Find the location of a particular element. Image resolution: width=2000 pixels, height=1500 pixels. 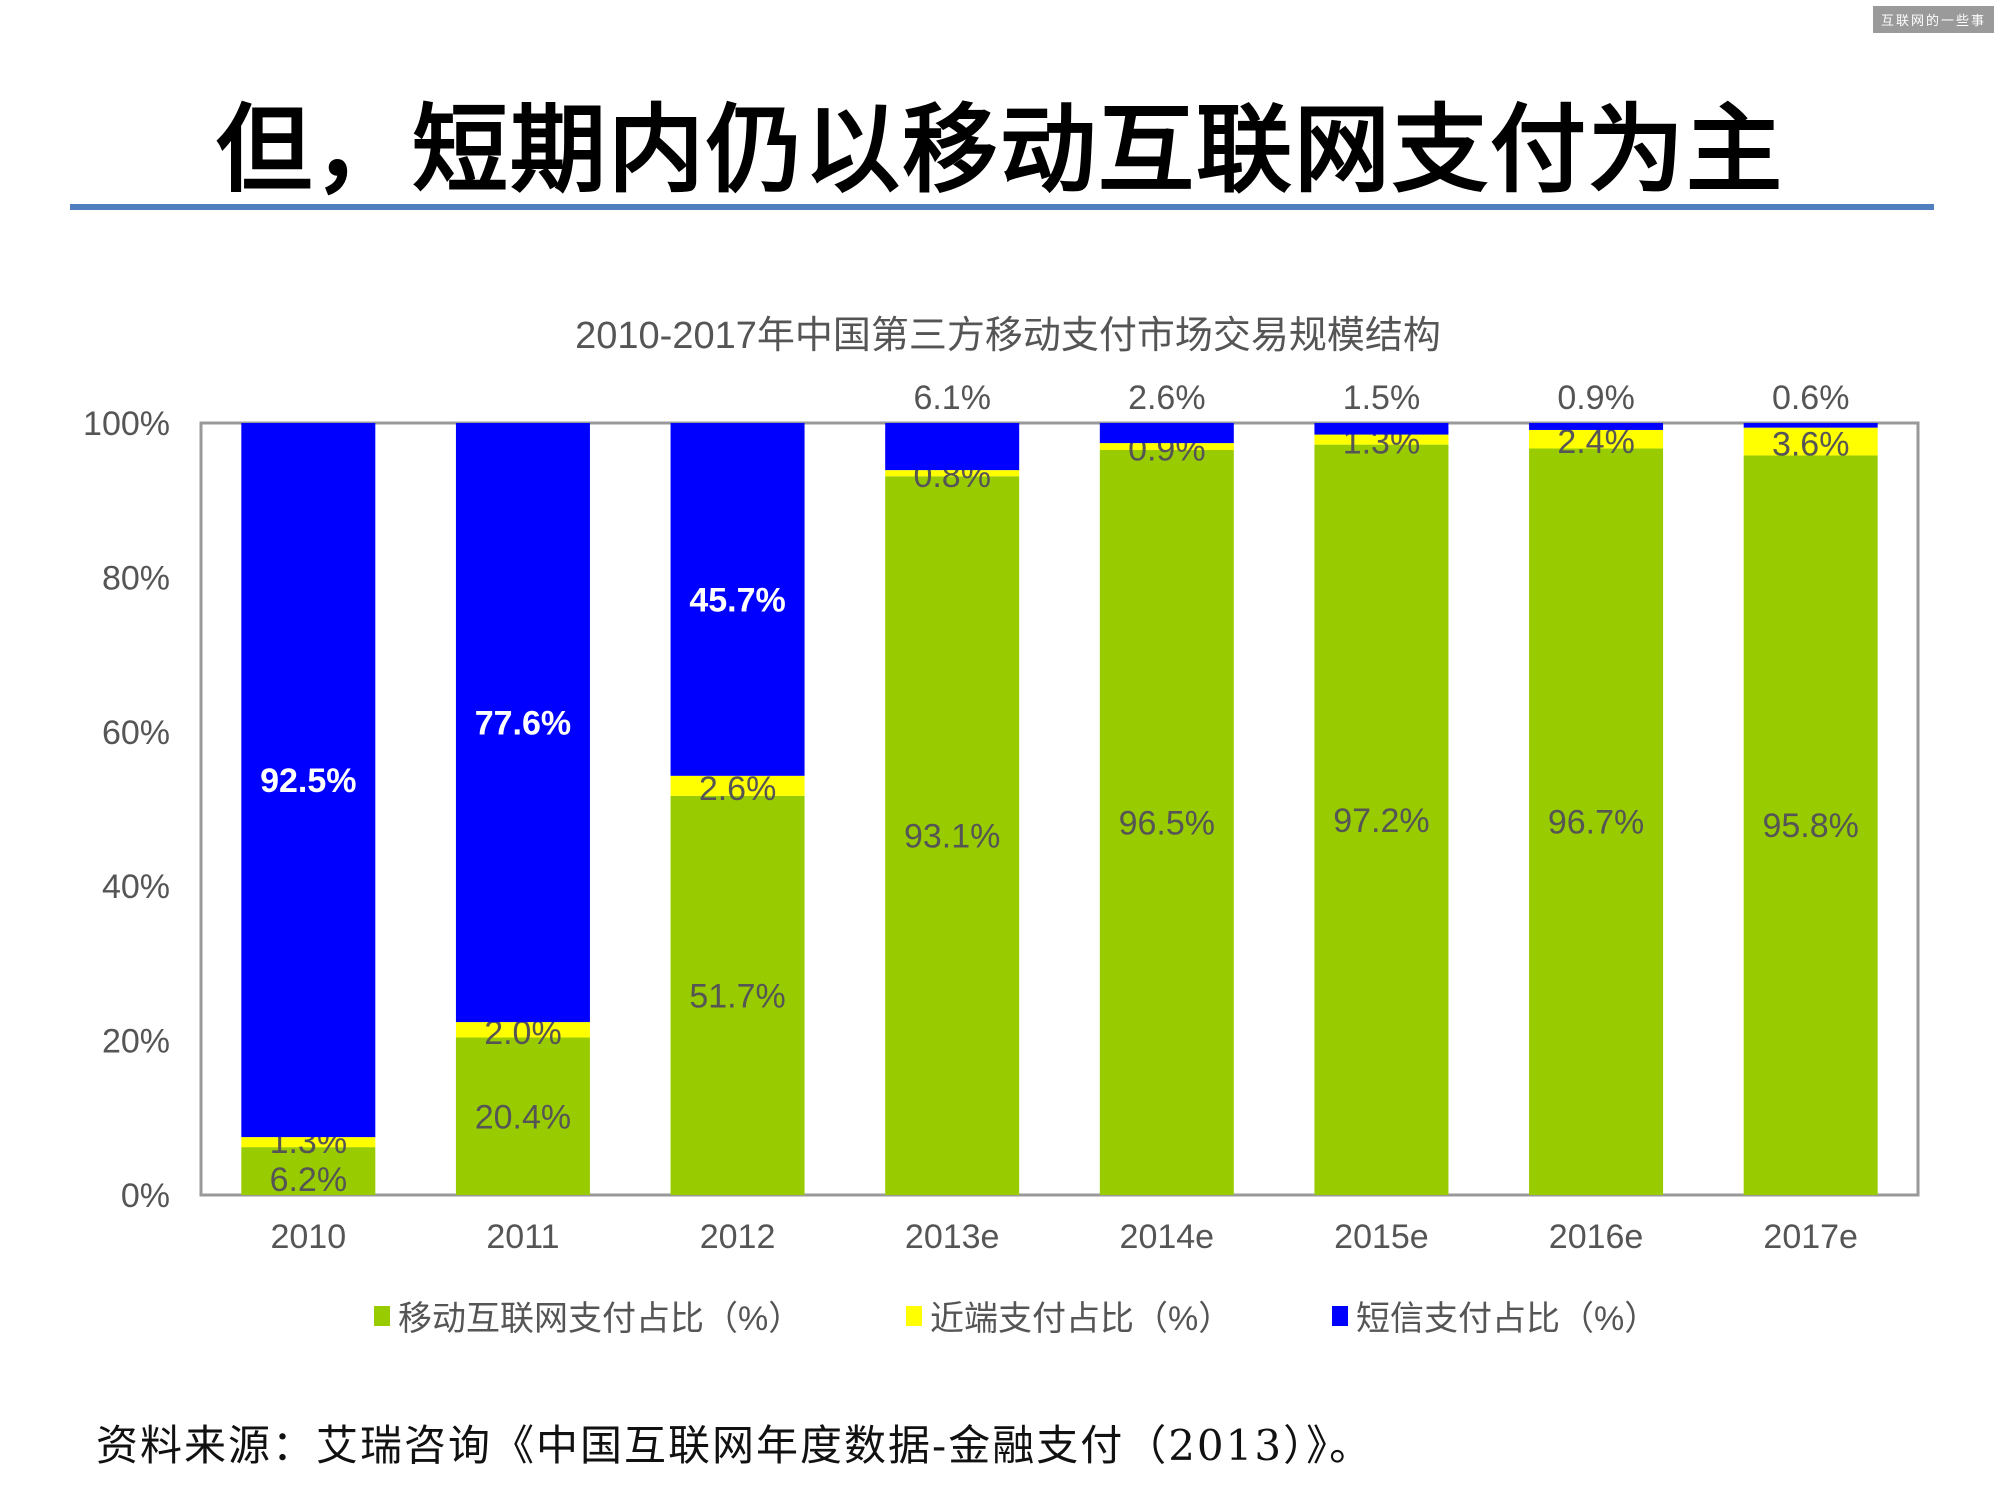

y-tick-label: 40% is located at coordinates (136, 887).